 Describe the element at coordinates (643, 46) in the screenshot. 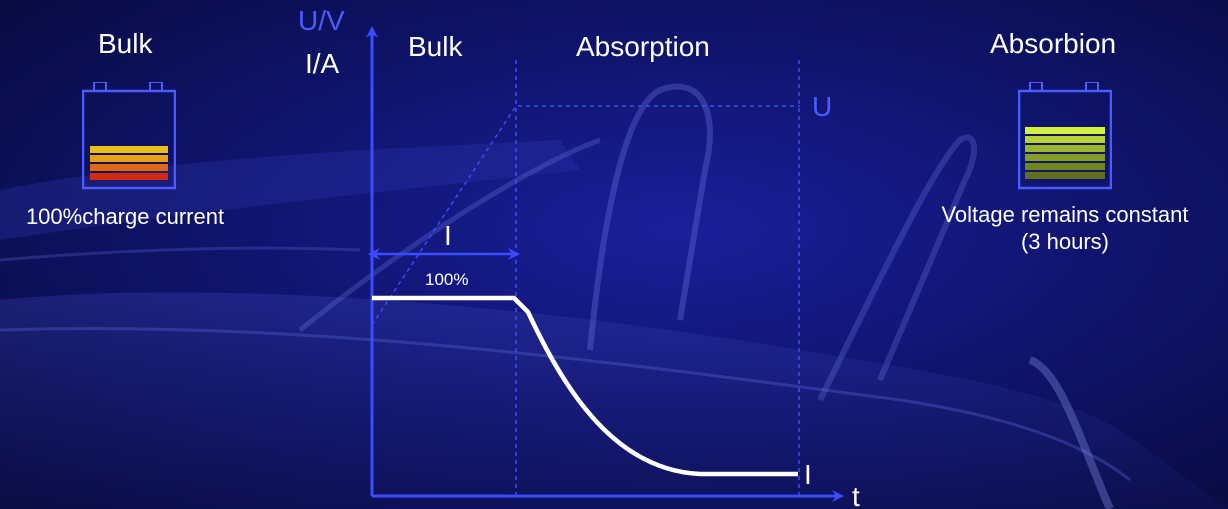

I see `phase-label-absorption: Absorption` at that location.